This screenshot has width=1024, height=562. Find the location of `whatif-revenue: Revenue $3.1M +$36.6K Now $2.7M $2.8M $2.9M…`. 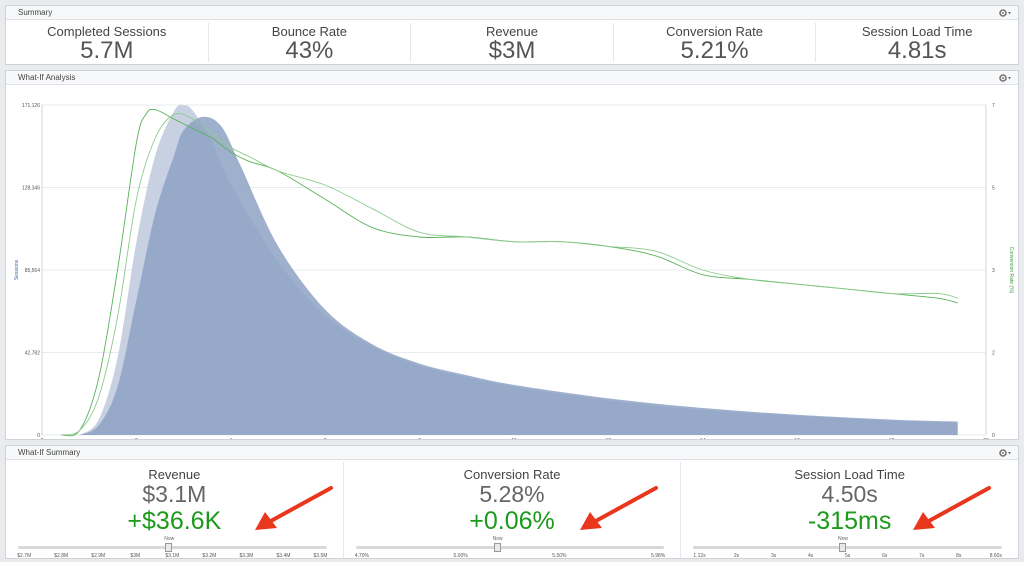

whatif-revenue: Revenue $3.1M +$36.6K Now $2.7M $2.8M $2.9M… is located at coordinates (175, 510).